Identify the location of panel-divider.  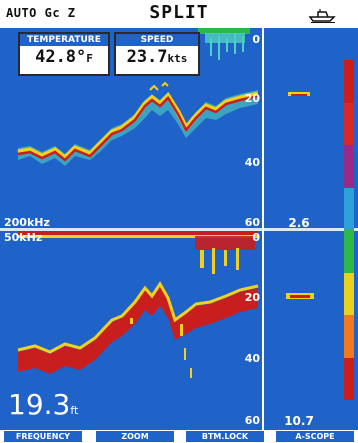
(179, 229).